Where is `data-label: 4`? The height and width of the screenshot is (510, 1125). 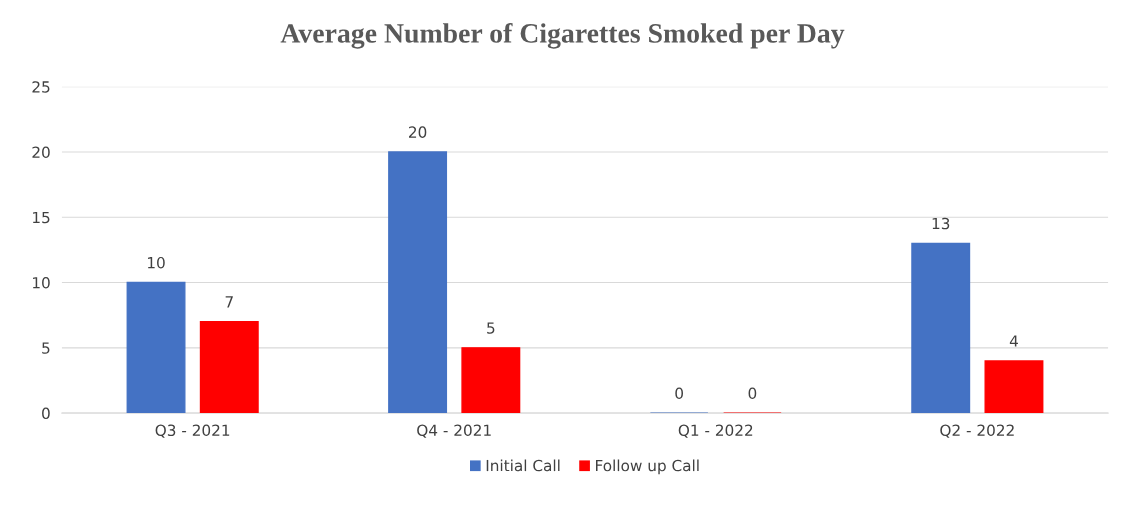 data-label: 4 is located at coordinates (1013, 341).